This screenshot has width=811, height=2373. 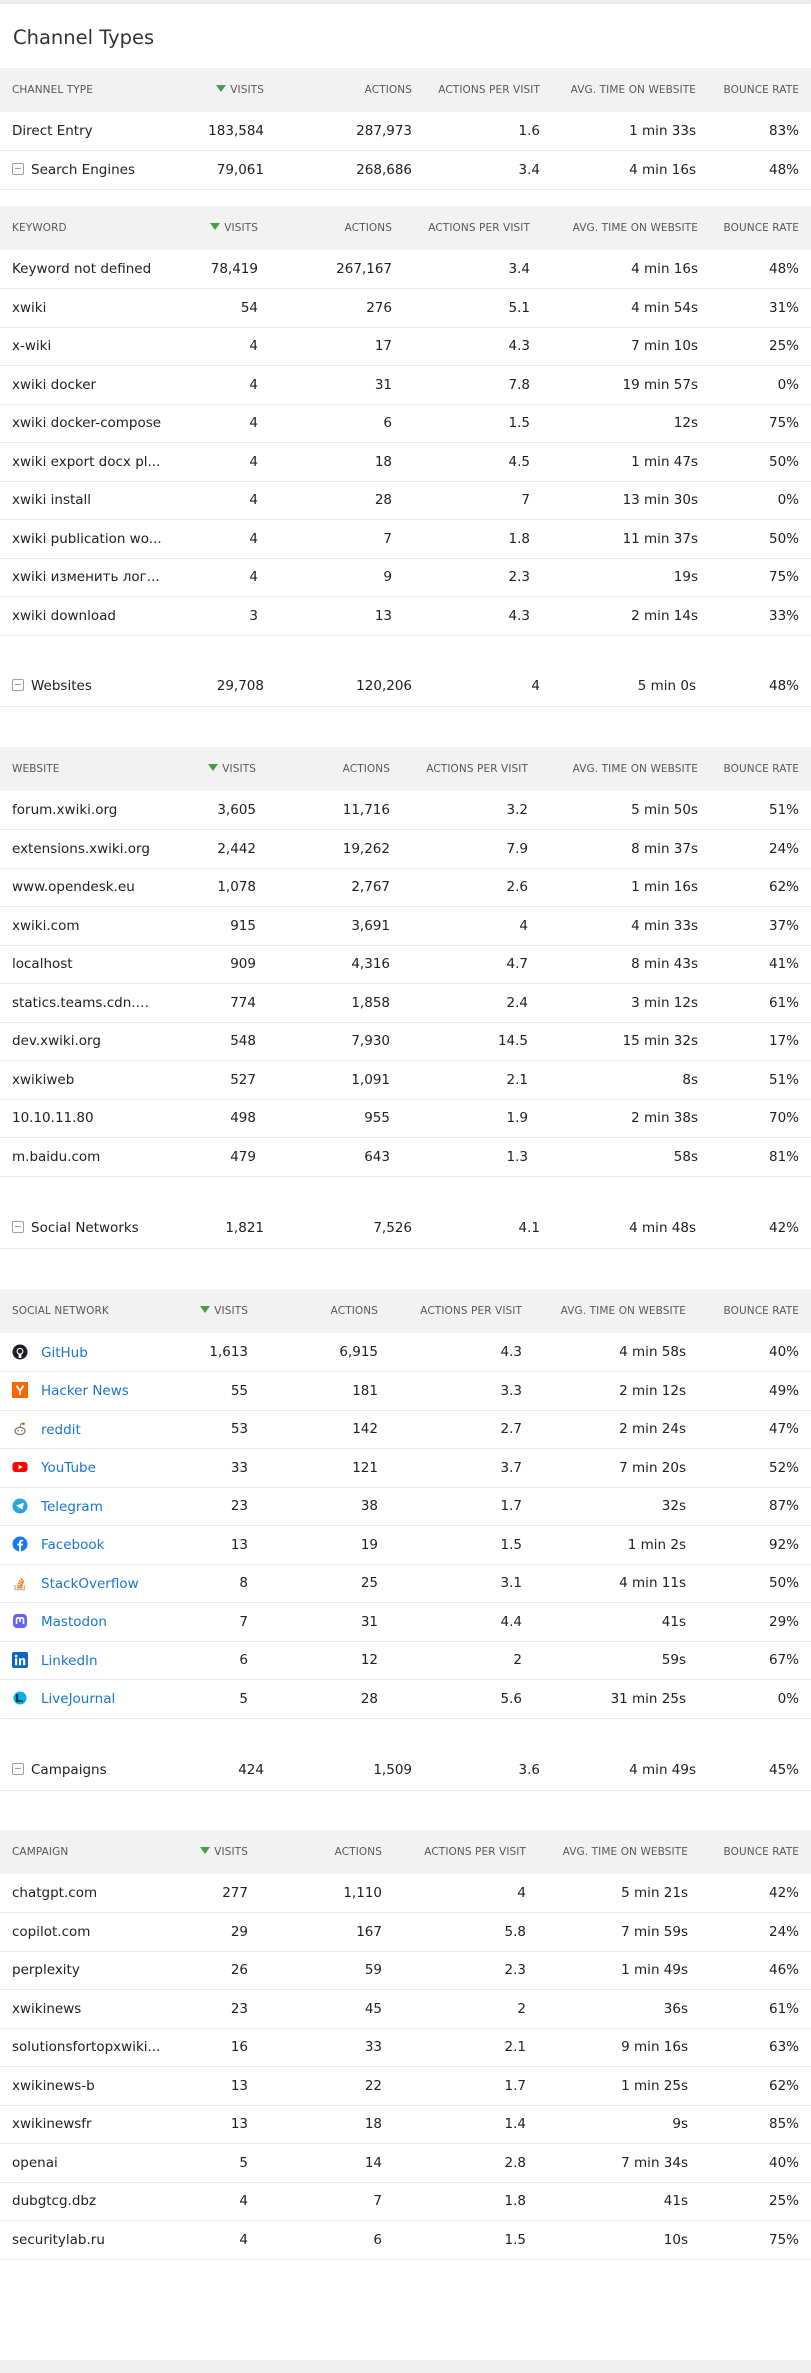 What do you see at coordinates (83, 1311) in the screenshot?
I see `col-header-social-network: Social network` at bounding box center [83, 1311].